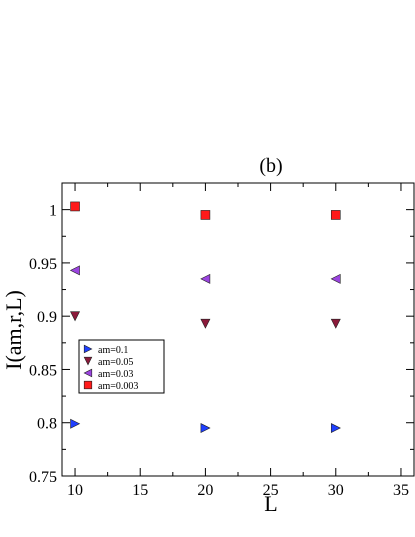  I want to click on chart-title: (b), so click(270, 166).